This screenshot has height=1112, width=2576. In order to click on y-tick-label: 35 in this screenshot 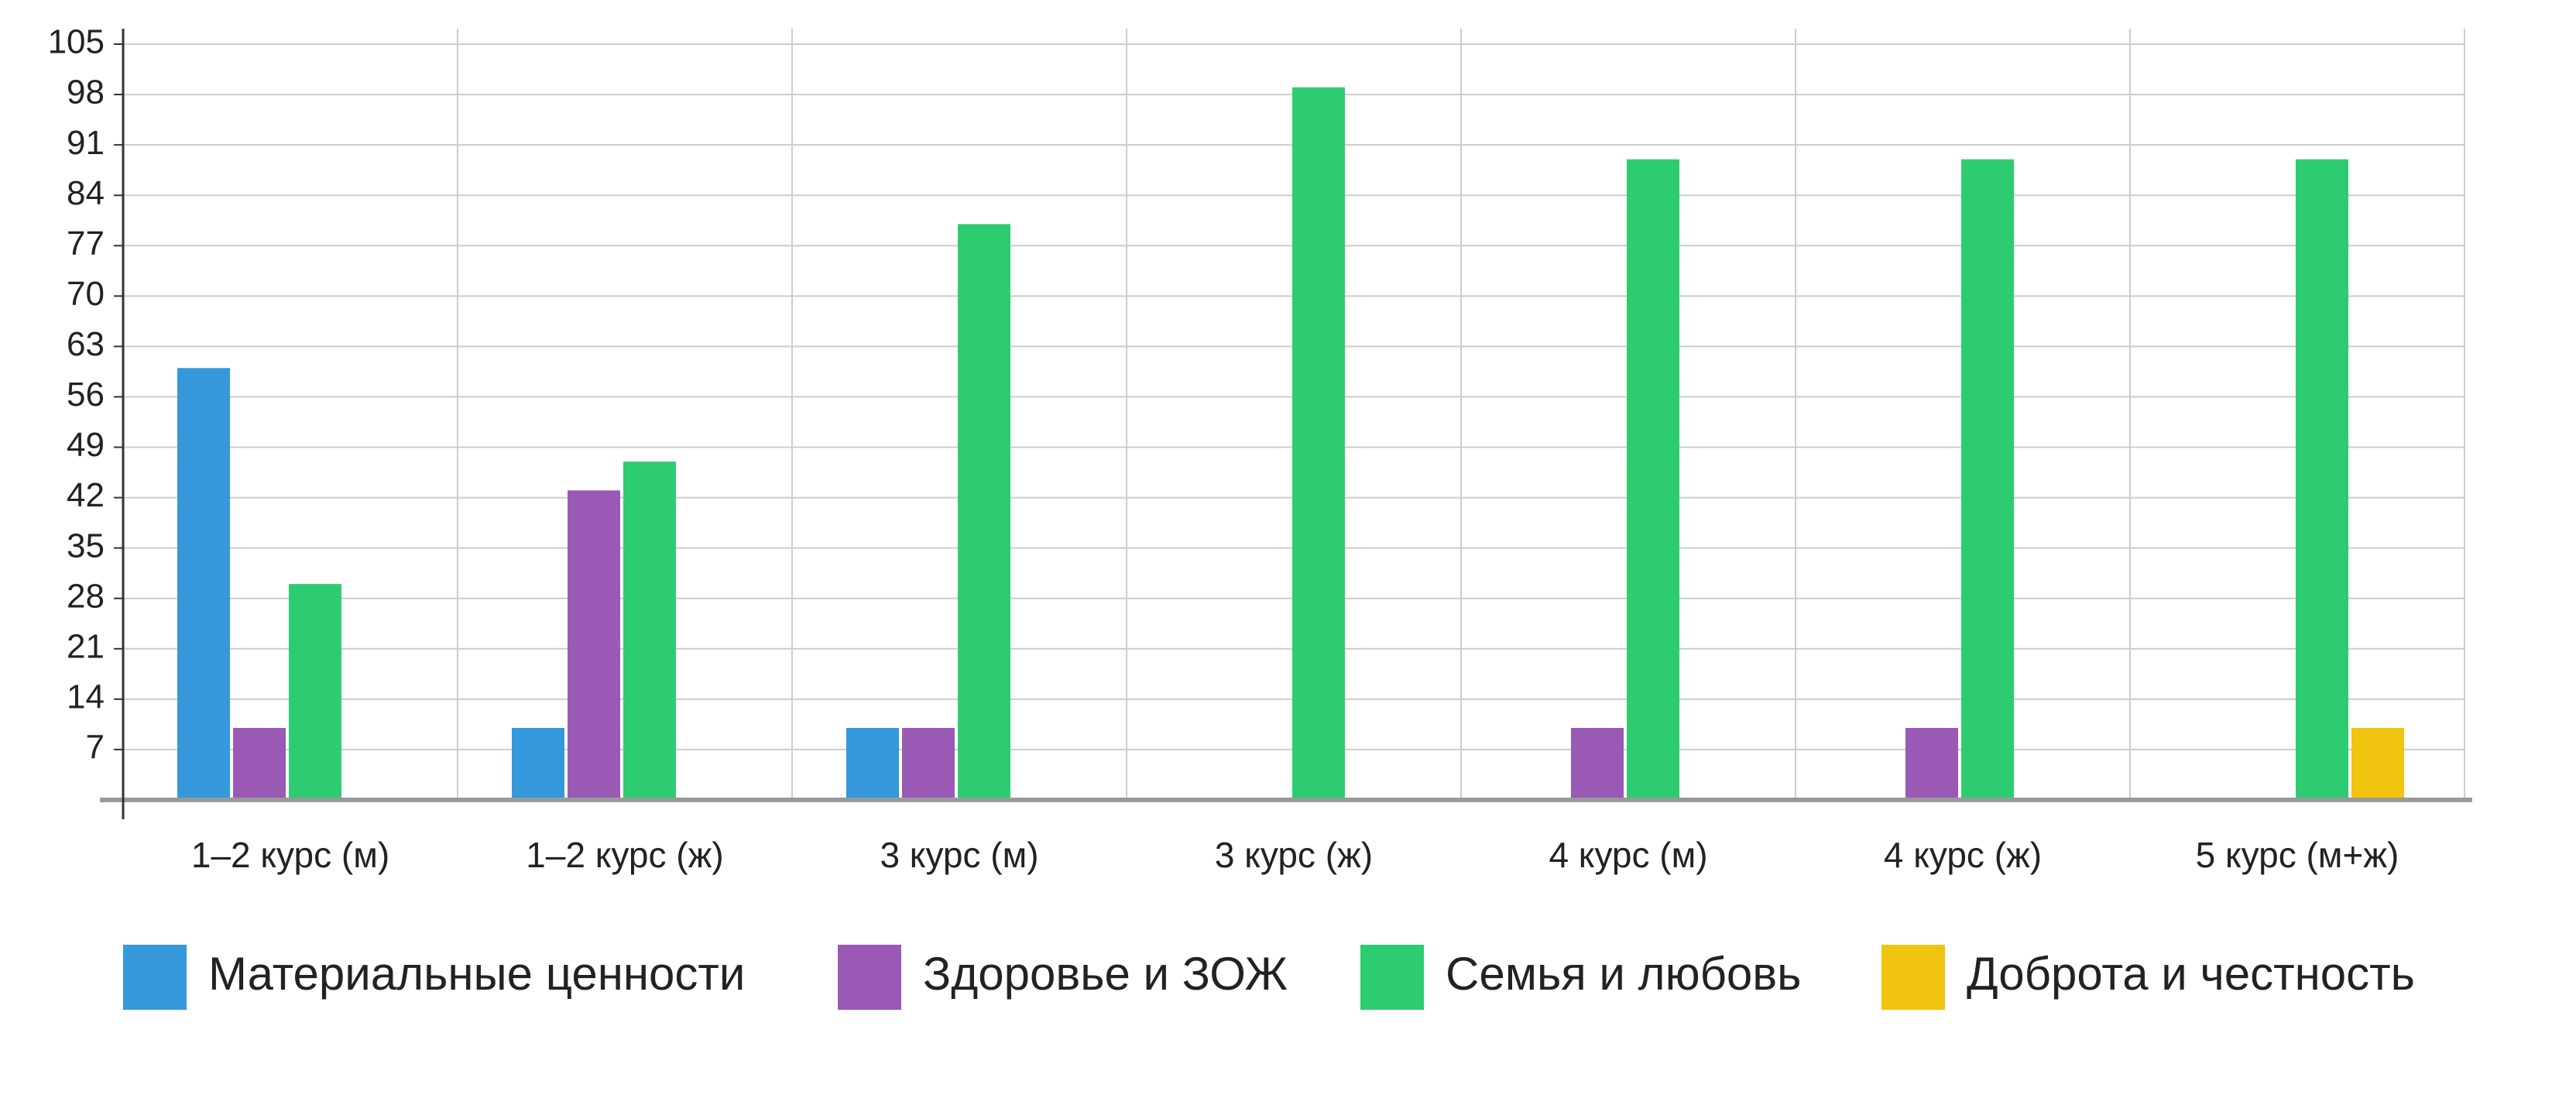, I will do `click(86, 546)`.